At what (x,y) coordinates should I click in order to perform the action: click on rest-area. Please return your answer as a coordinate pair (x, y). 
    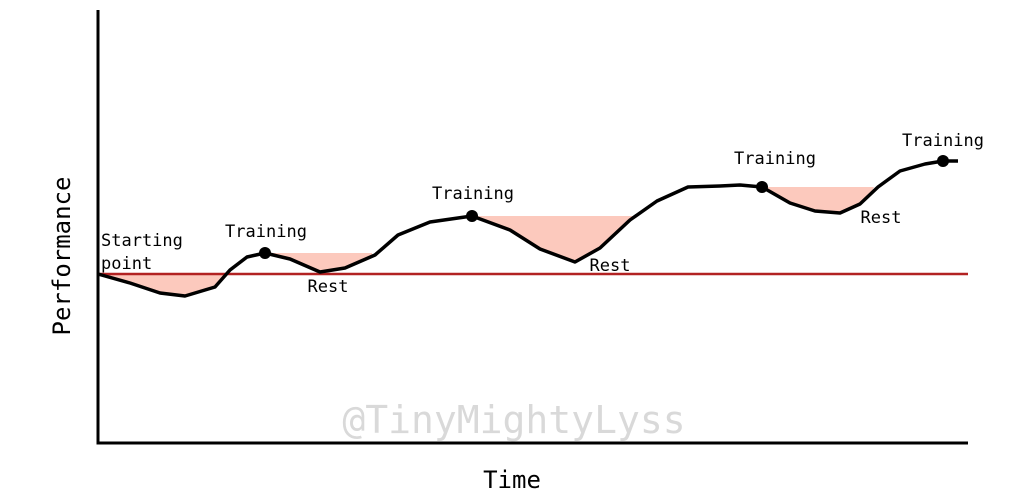
    Looking at the image, I should click on (818, 200).